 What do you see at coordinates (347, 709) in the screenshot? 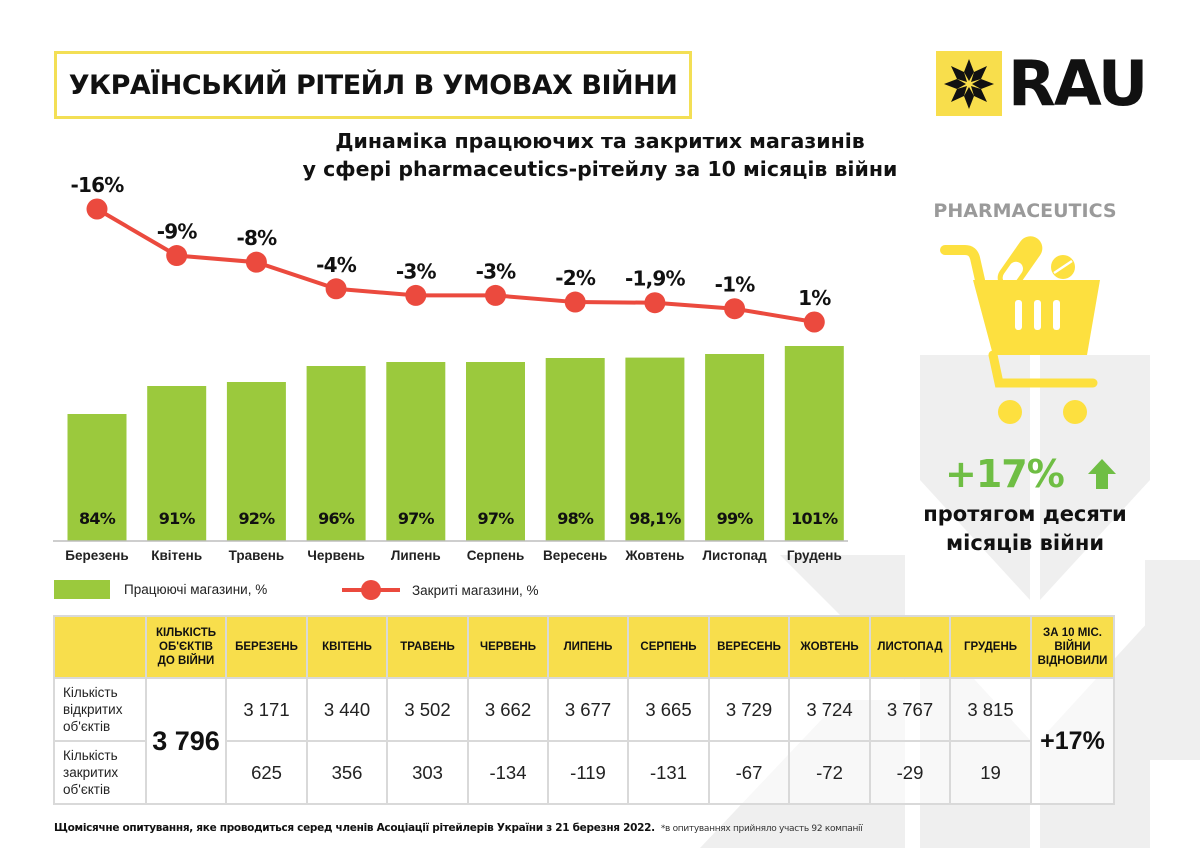
I see `table-cell: 3 440` at bounding box center [347, 709].